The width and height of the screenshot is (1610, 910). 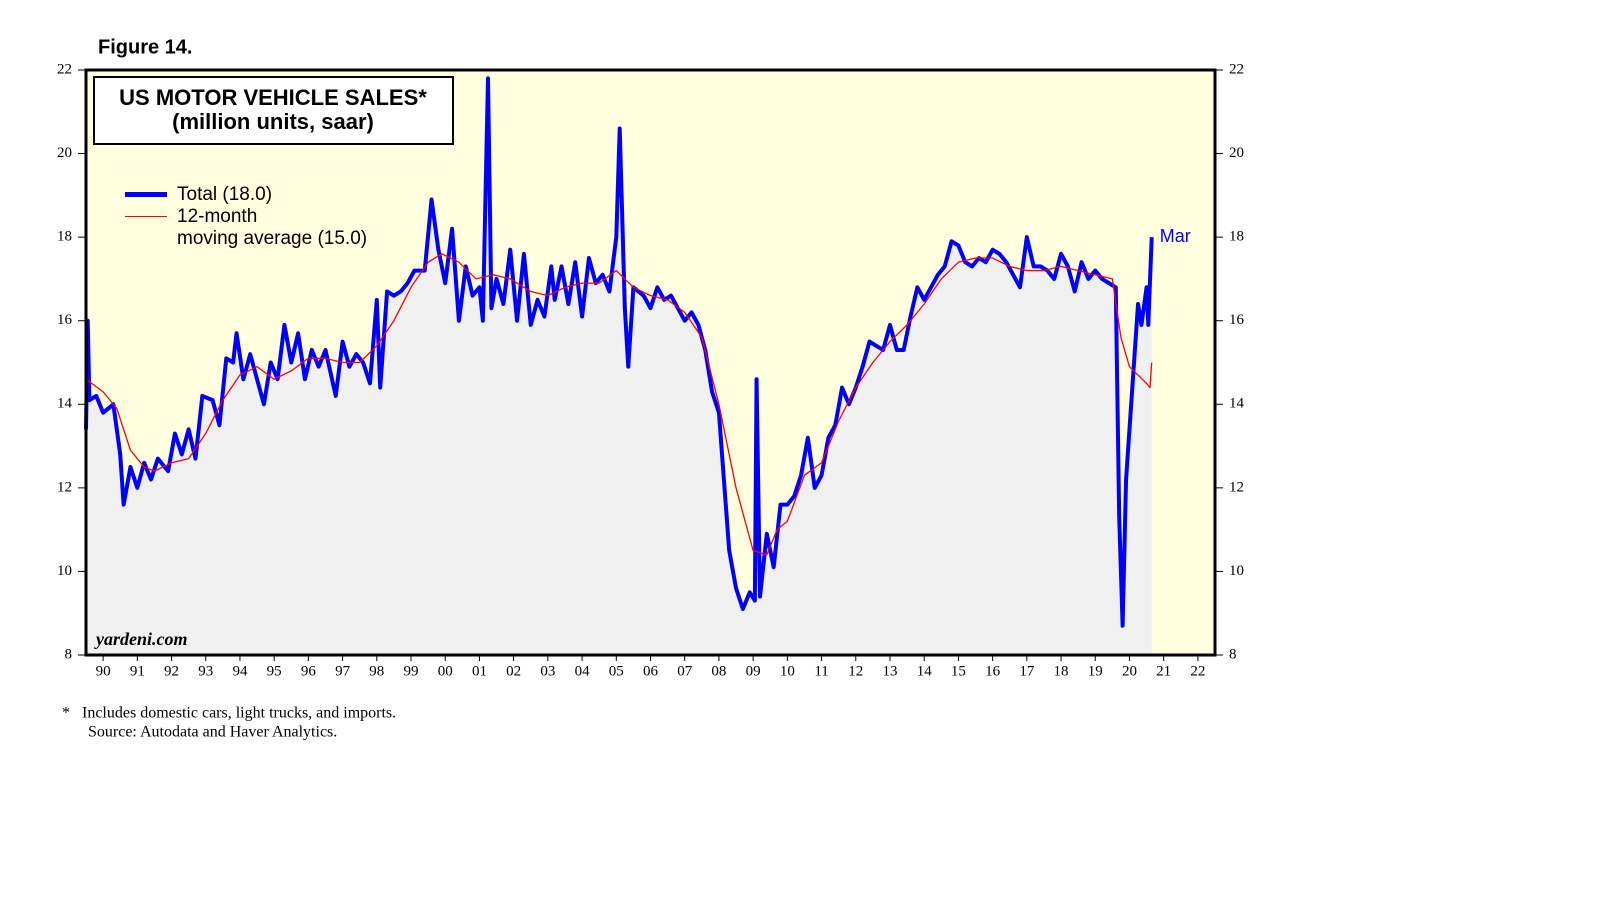 What do you see at coordinates (651, 671) in the screenshot?
I see `x-tick-label: 06` at bounding box center [651, 671].